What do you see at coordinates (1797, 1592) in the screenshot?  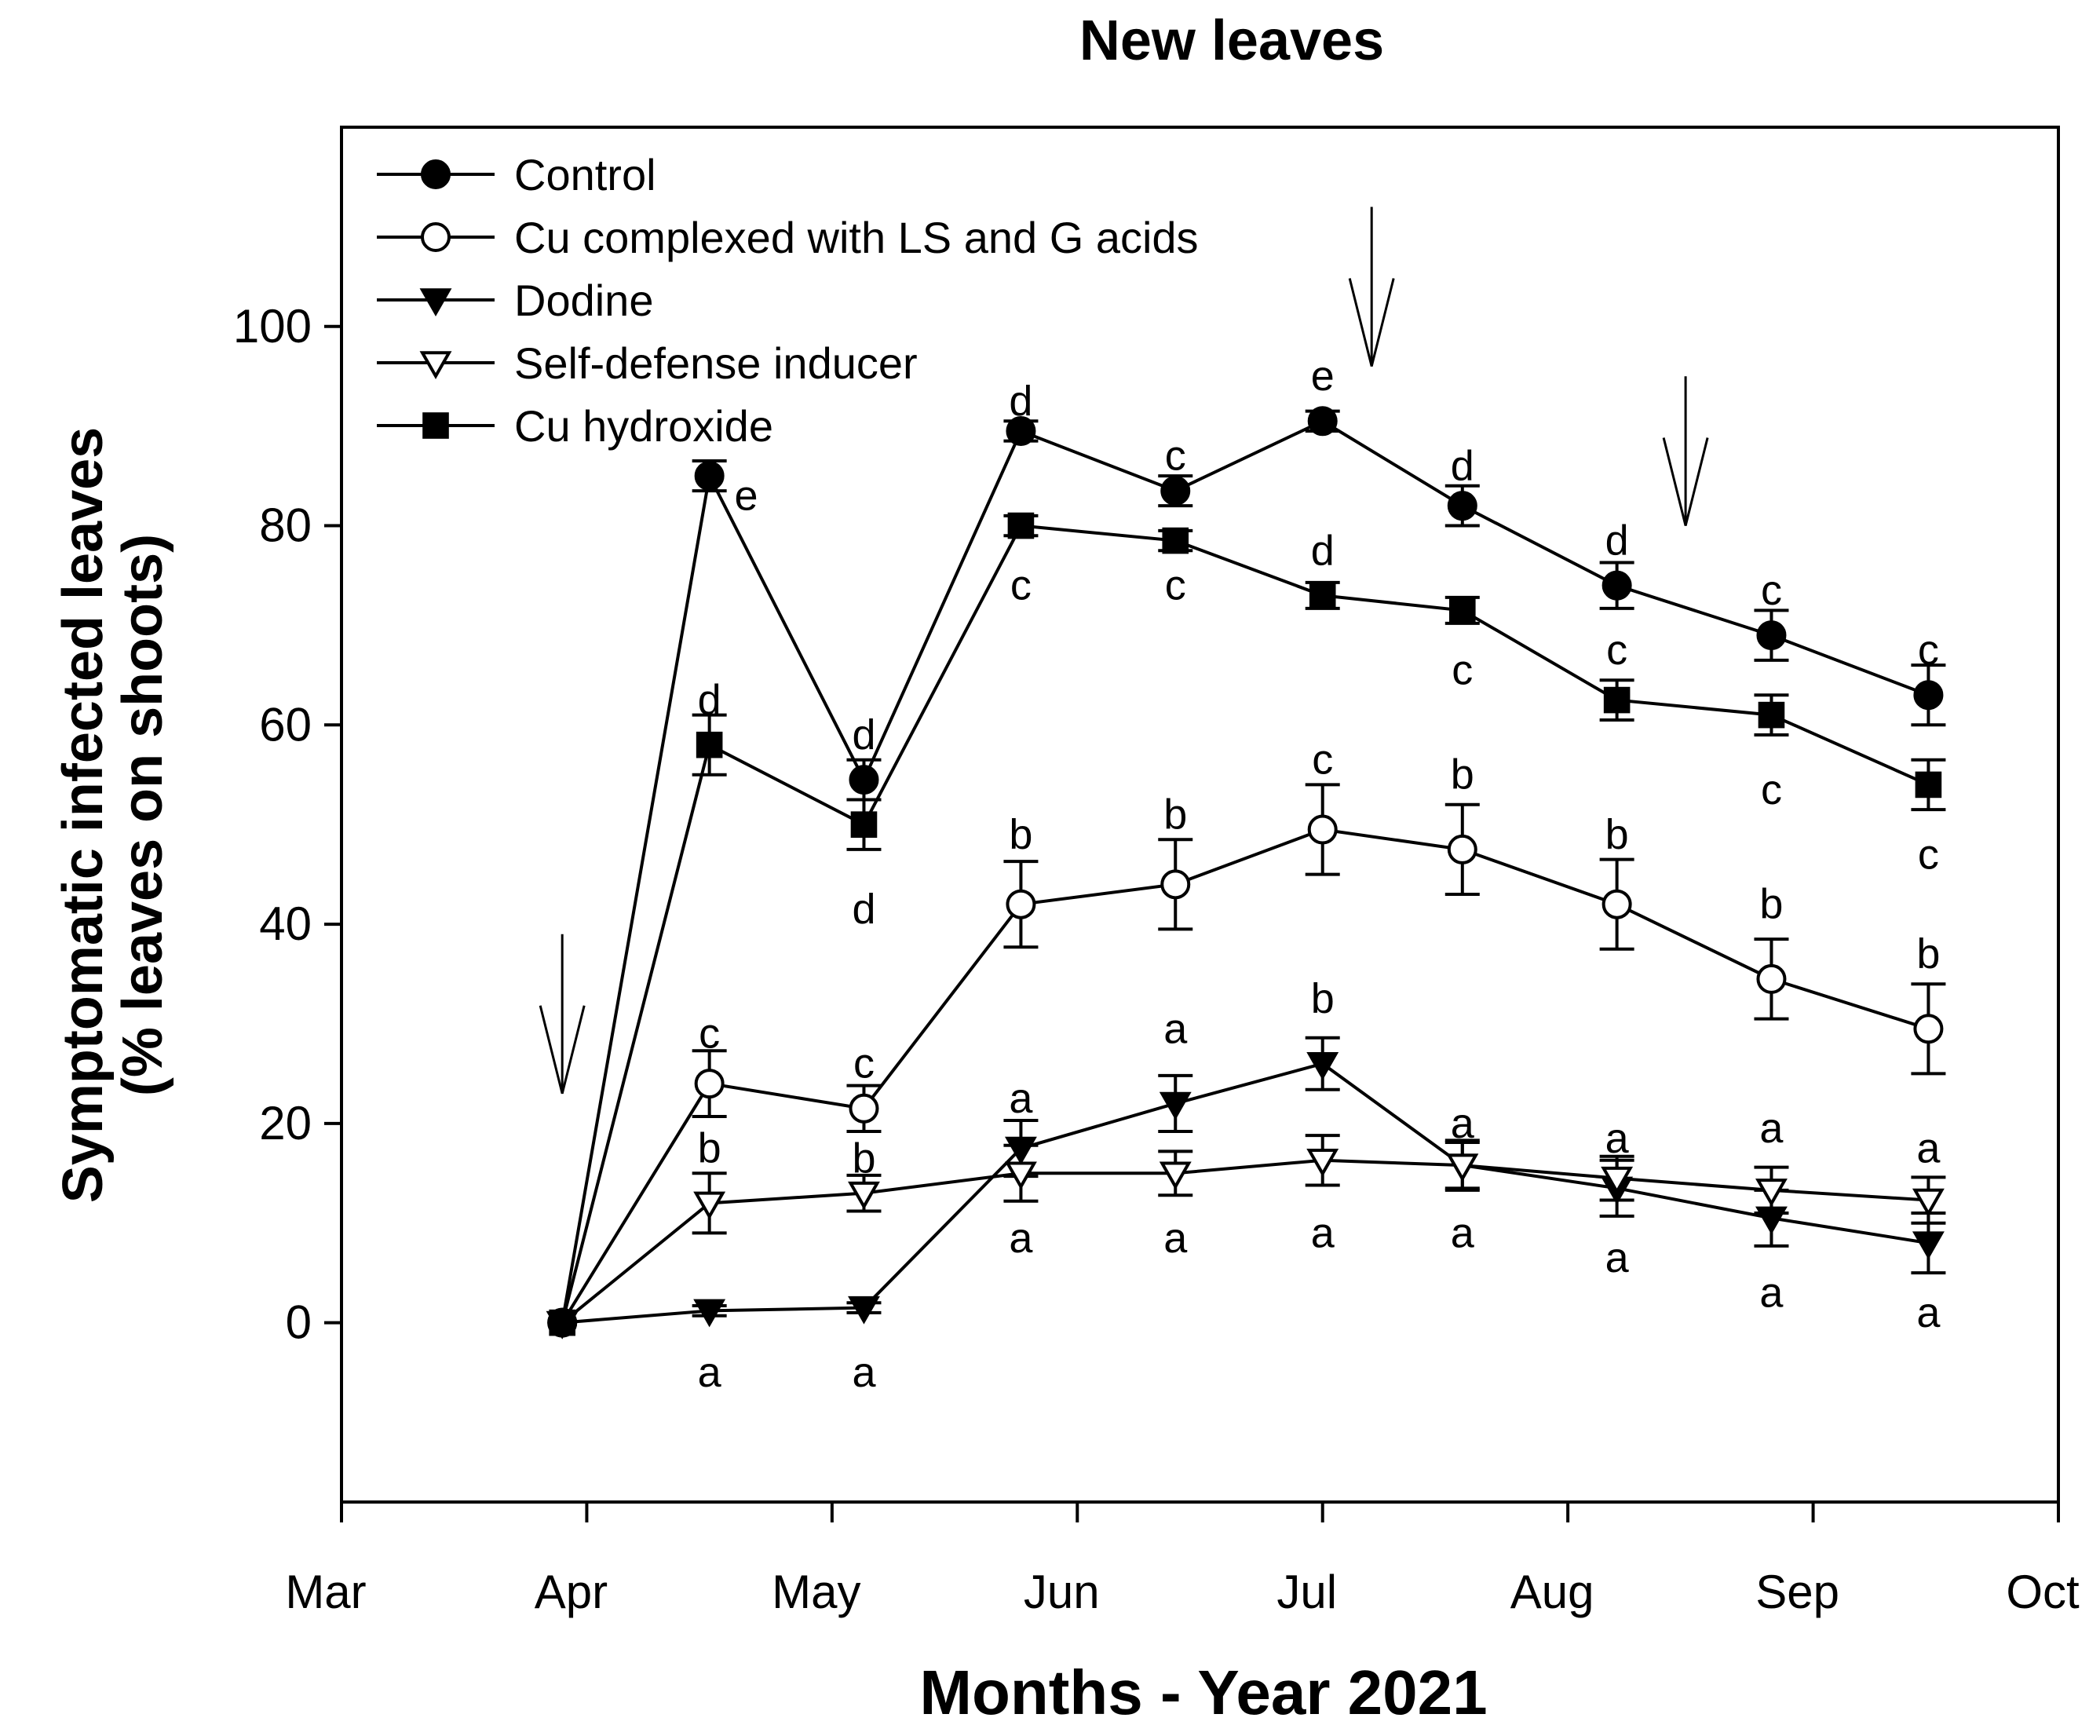 I see `x-tick-label-6: Sep` at bounding box center [1797, 1592].